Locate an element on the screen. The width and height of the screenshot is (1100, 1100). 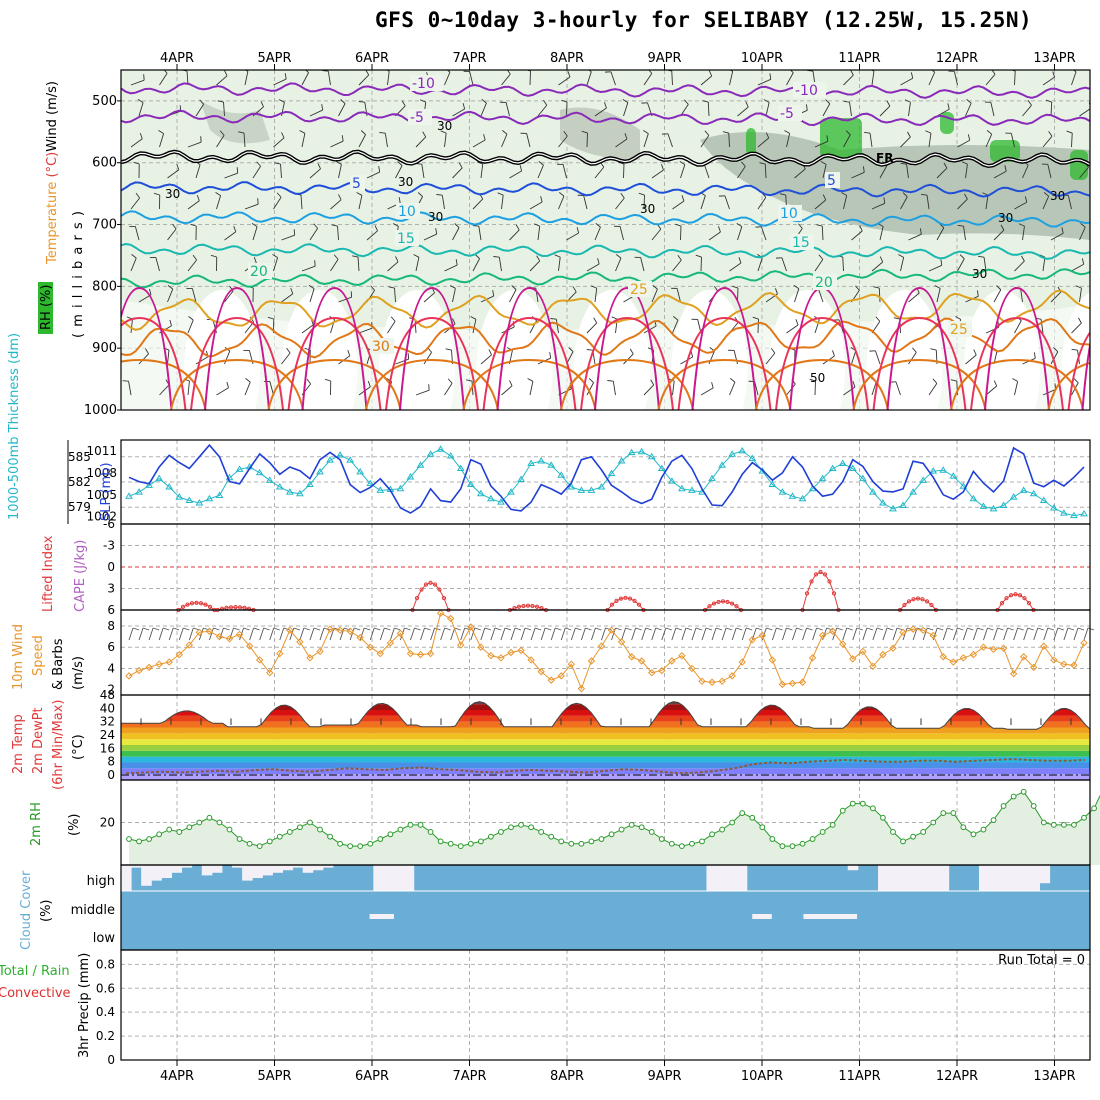
temperature-contour-label: -10 is located at coordinates (423, 84).